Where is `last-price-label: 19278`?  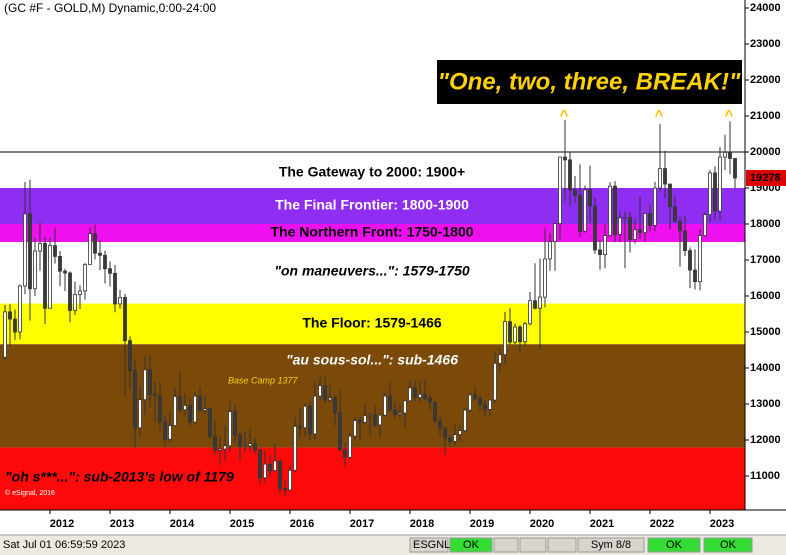
last-price-label: 19278 is located at coordinates (765, 178).